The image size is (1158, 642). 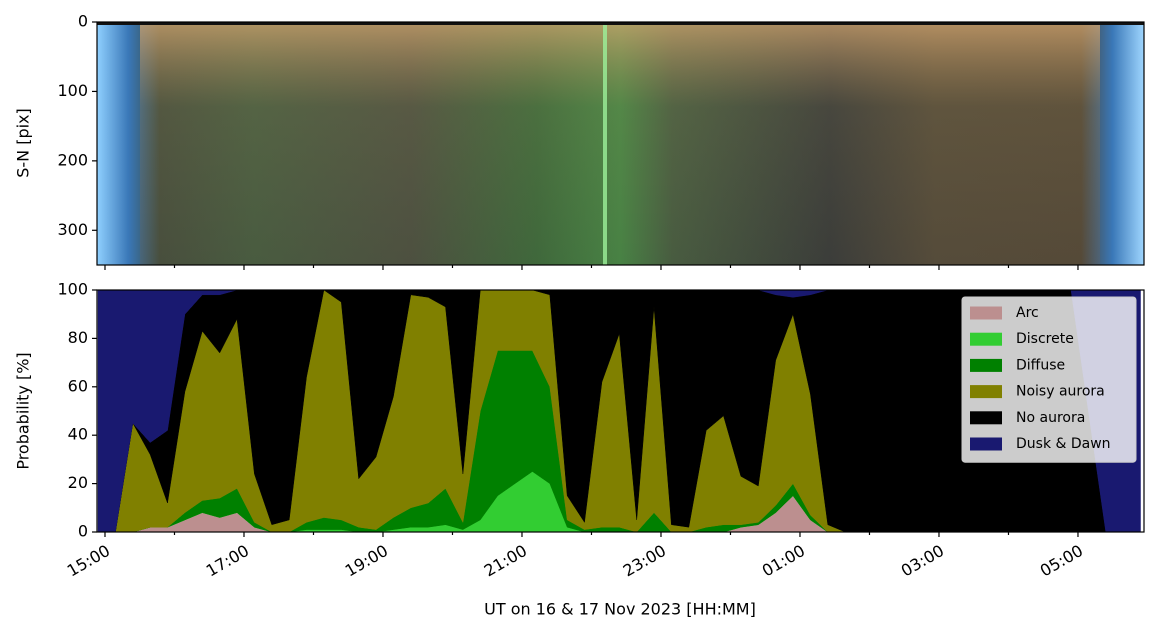 I want to click on y-tick-label: 80, so click(x=78, y=337).